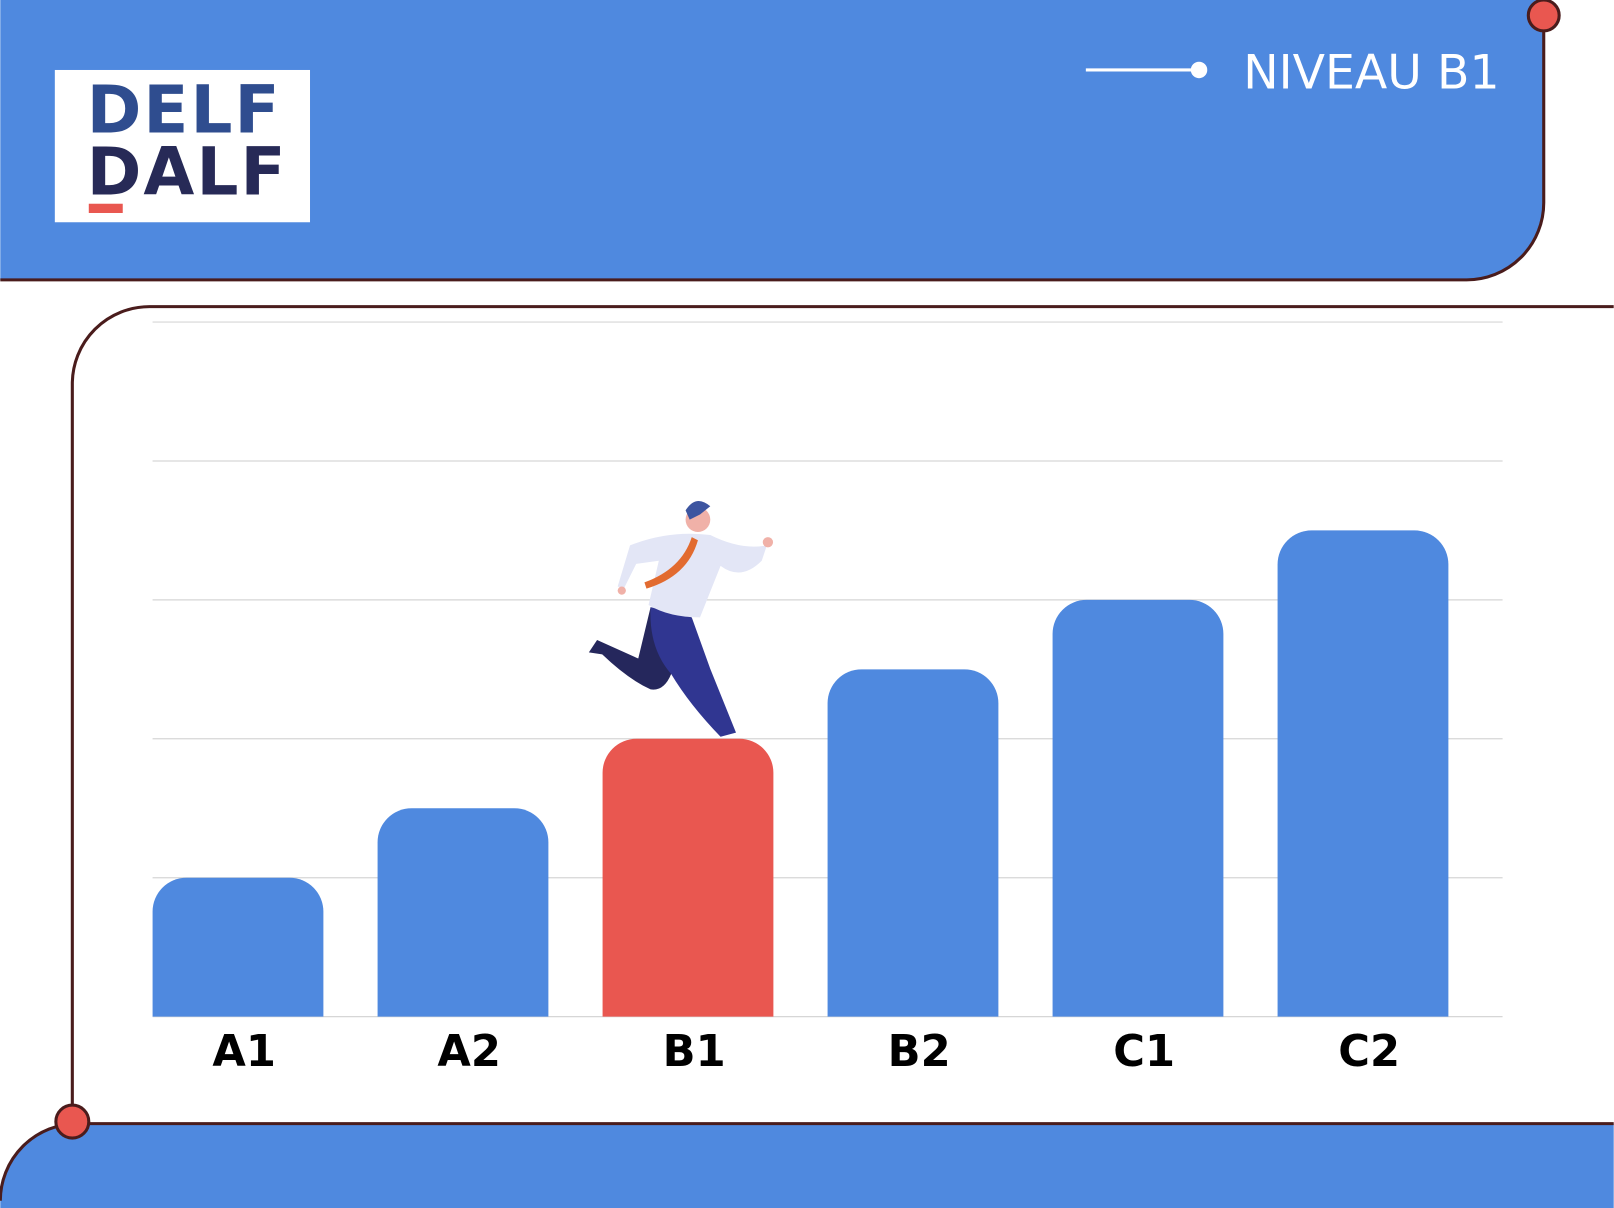  I want to click on logo-underline, so click(105, 208).